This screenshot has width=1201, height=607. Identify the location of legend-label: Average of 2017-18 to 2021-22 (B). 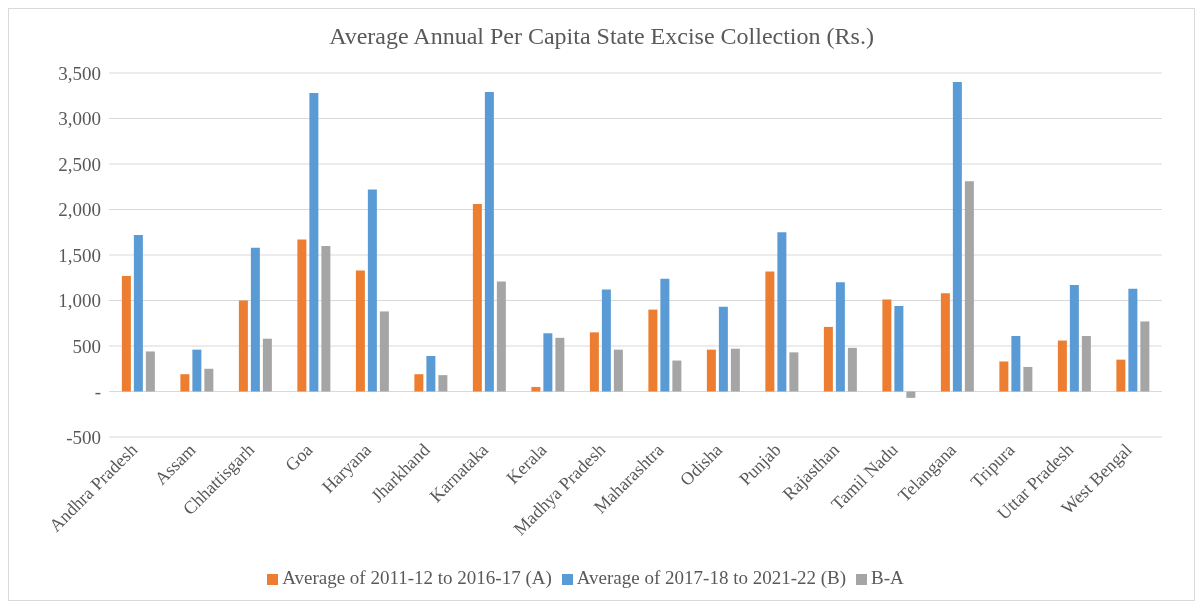
(711, 577).